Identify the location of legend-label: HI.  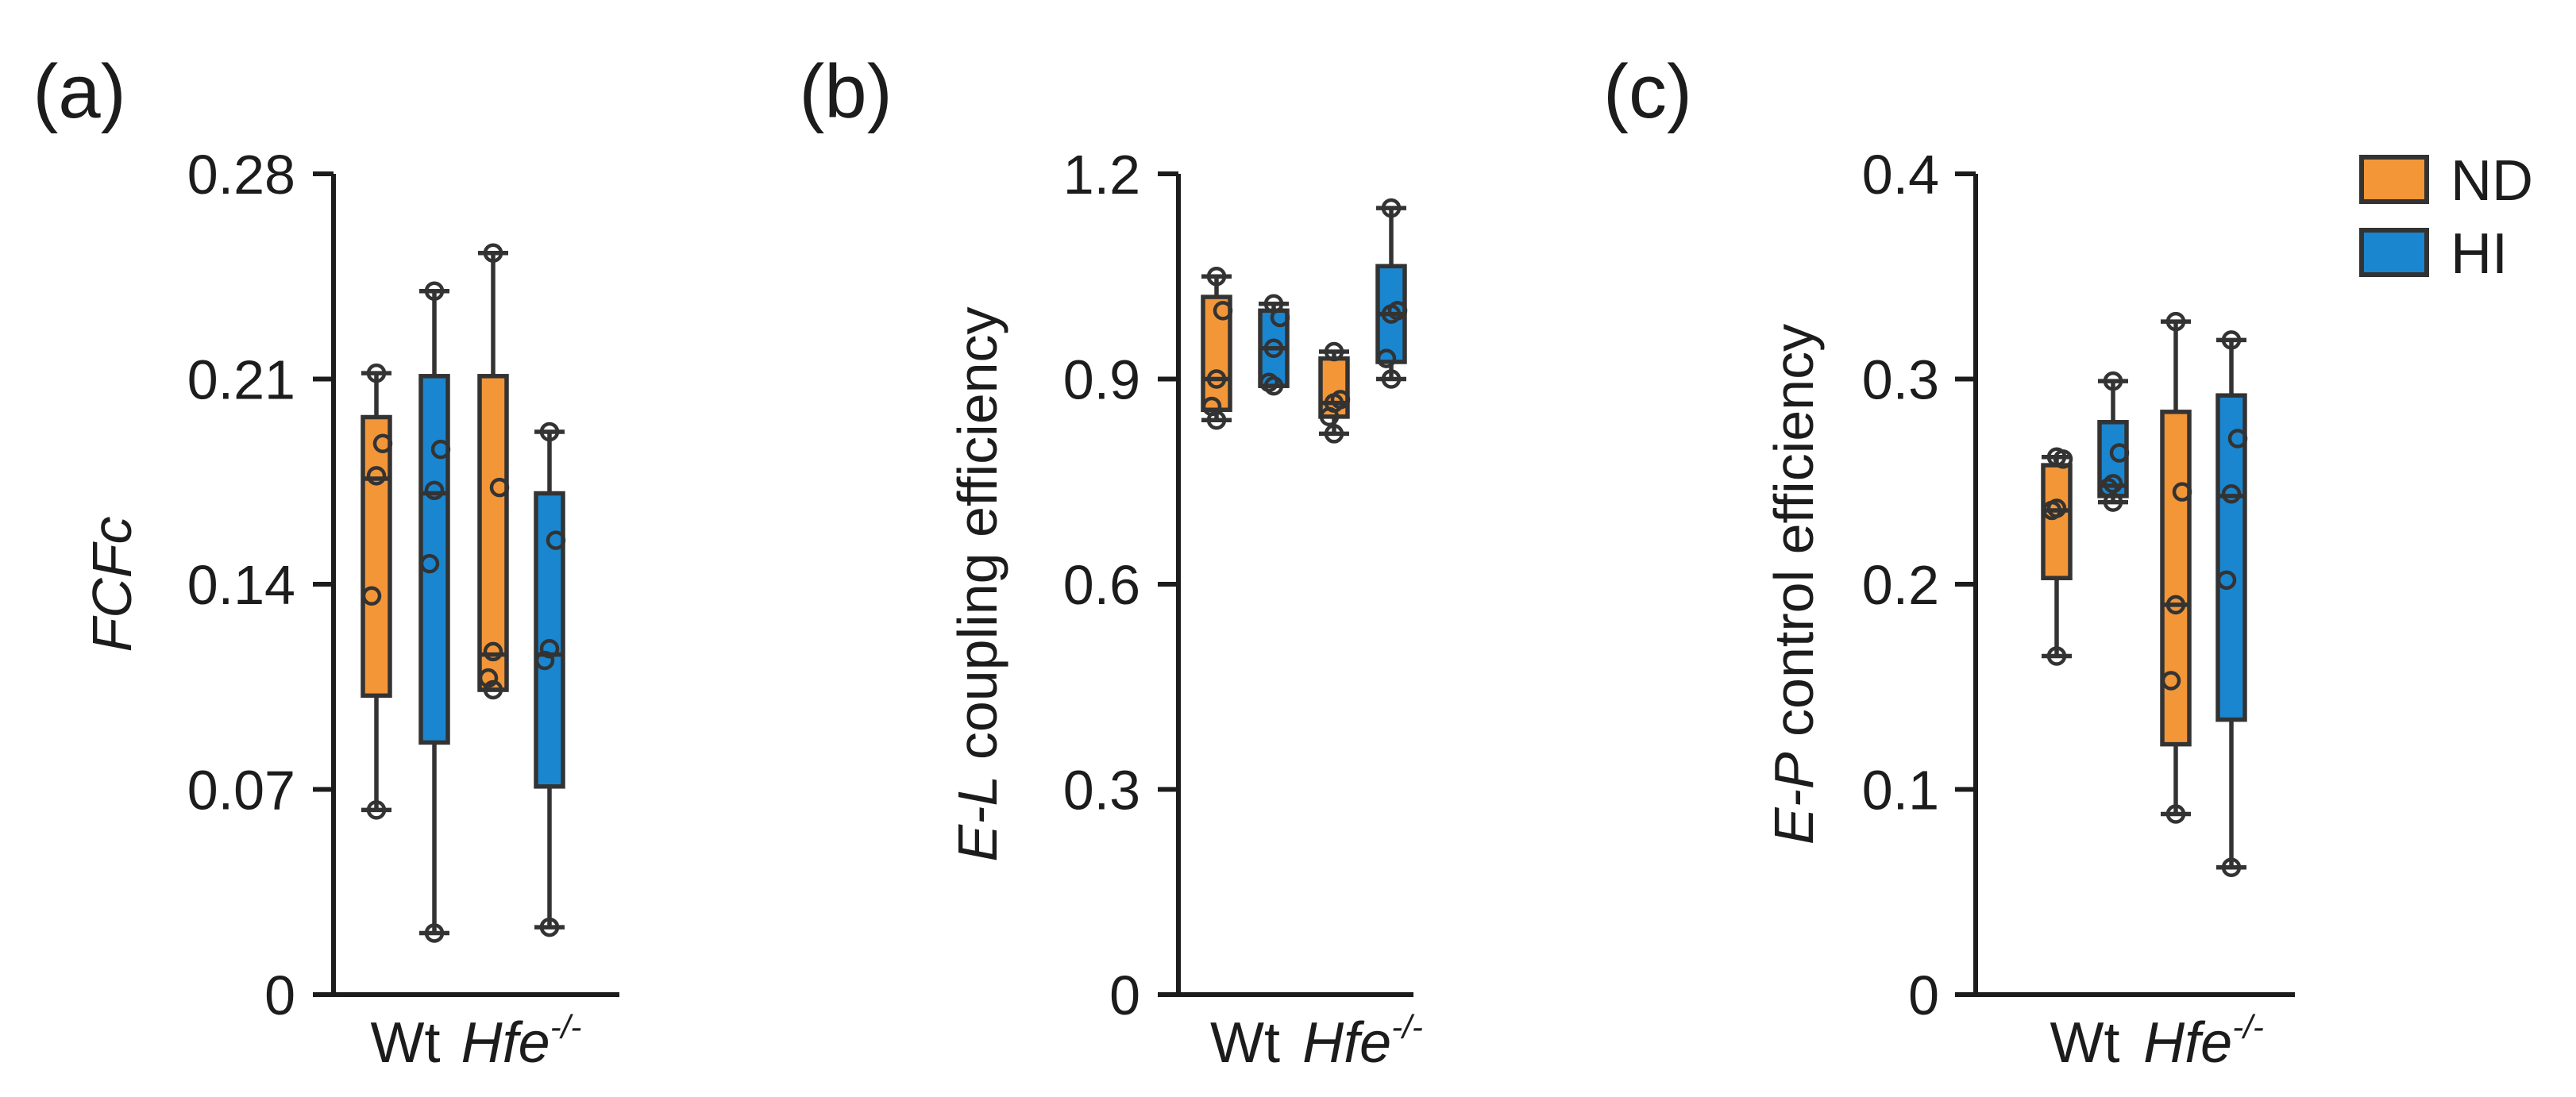
(2479, 254).